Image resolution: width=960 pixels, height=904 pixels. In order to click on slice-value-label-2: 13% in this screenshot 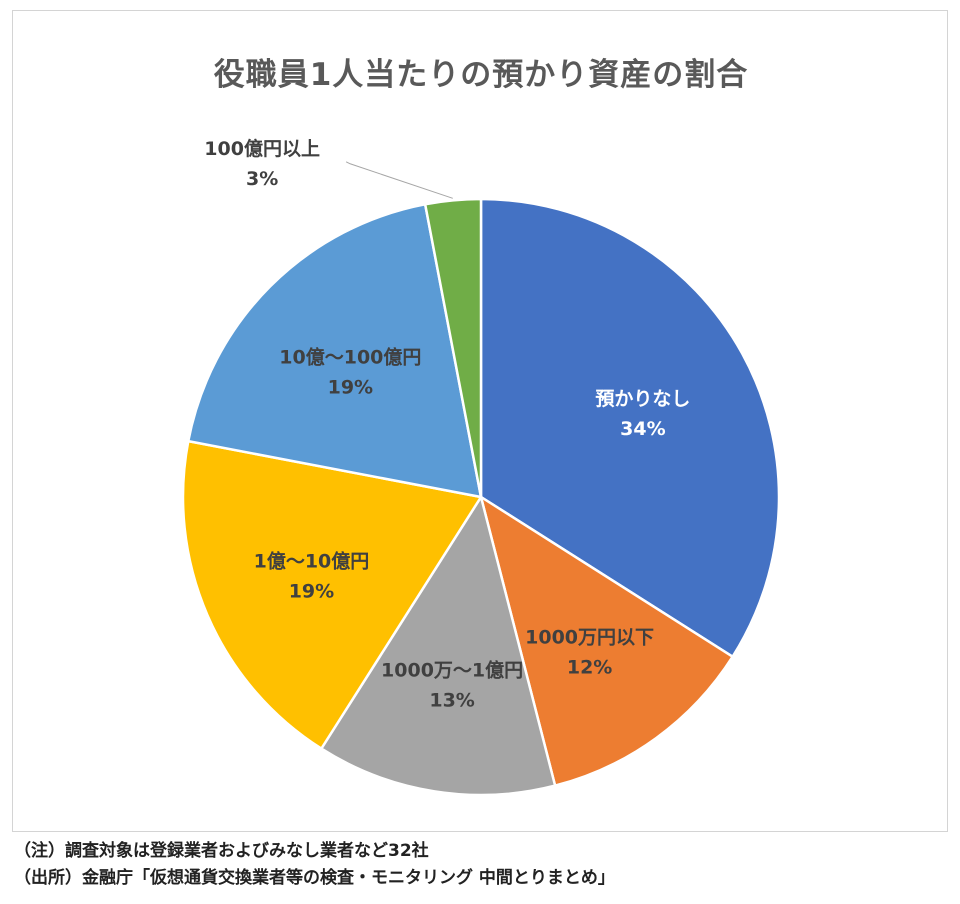, I will do `click(451, 700)`.